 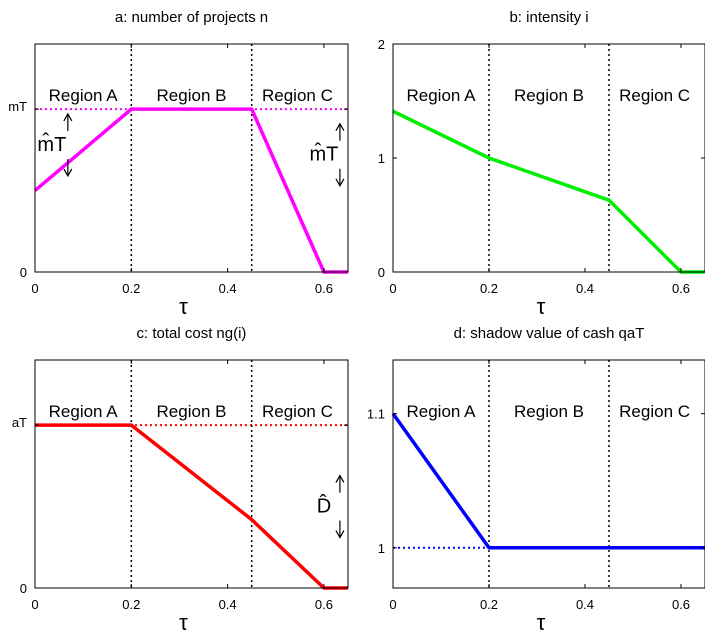 What do you see at coordinates (231, 333) in the screenshot?
I see `chart-title-symbol: ng(i)` at bounding box center [231, 333].